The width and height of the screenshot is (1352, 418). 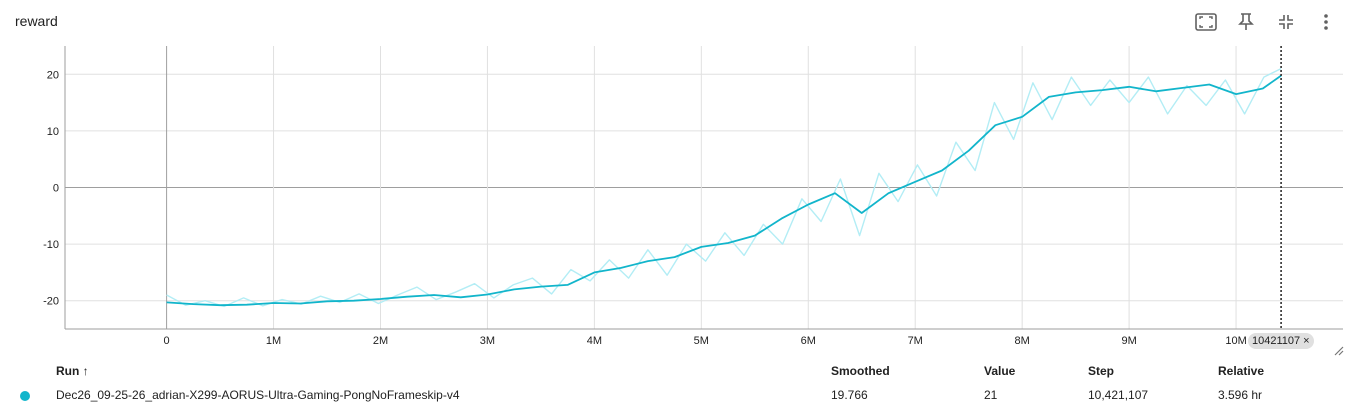 What do you see at coordinates (1128, 341) in the screenshot?
I see `x-tick-label: 9M` at bounding box center [1128, 341].